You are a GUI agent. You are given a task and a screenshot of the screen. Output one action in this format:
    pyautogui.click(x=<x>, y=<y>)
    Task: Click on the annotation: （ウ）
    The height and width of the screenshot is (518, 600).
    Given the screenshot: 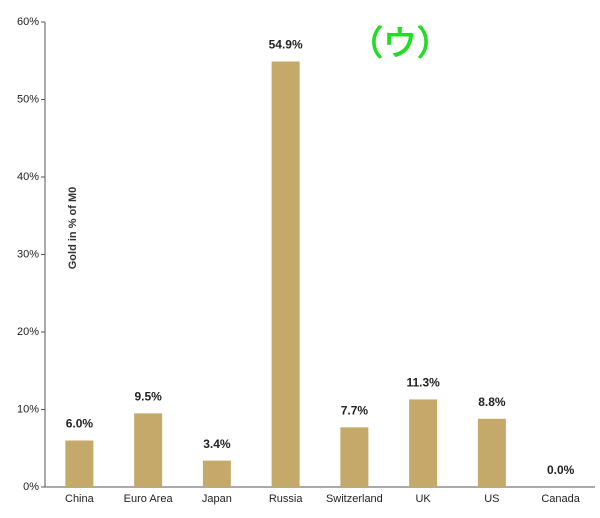 What is the action you would take?
    pyautogui.click(x=400, y=43)
    